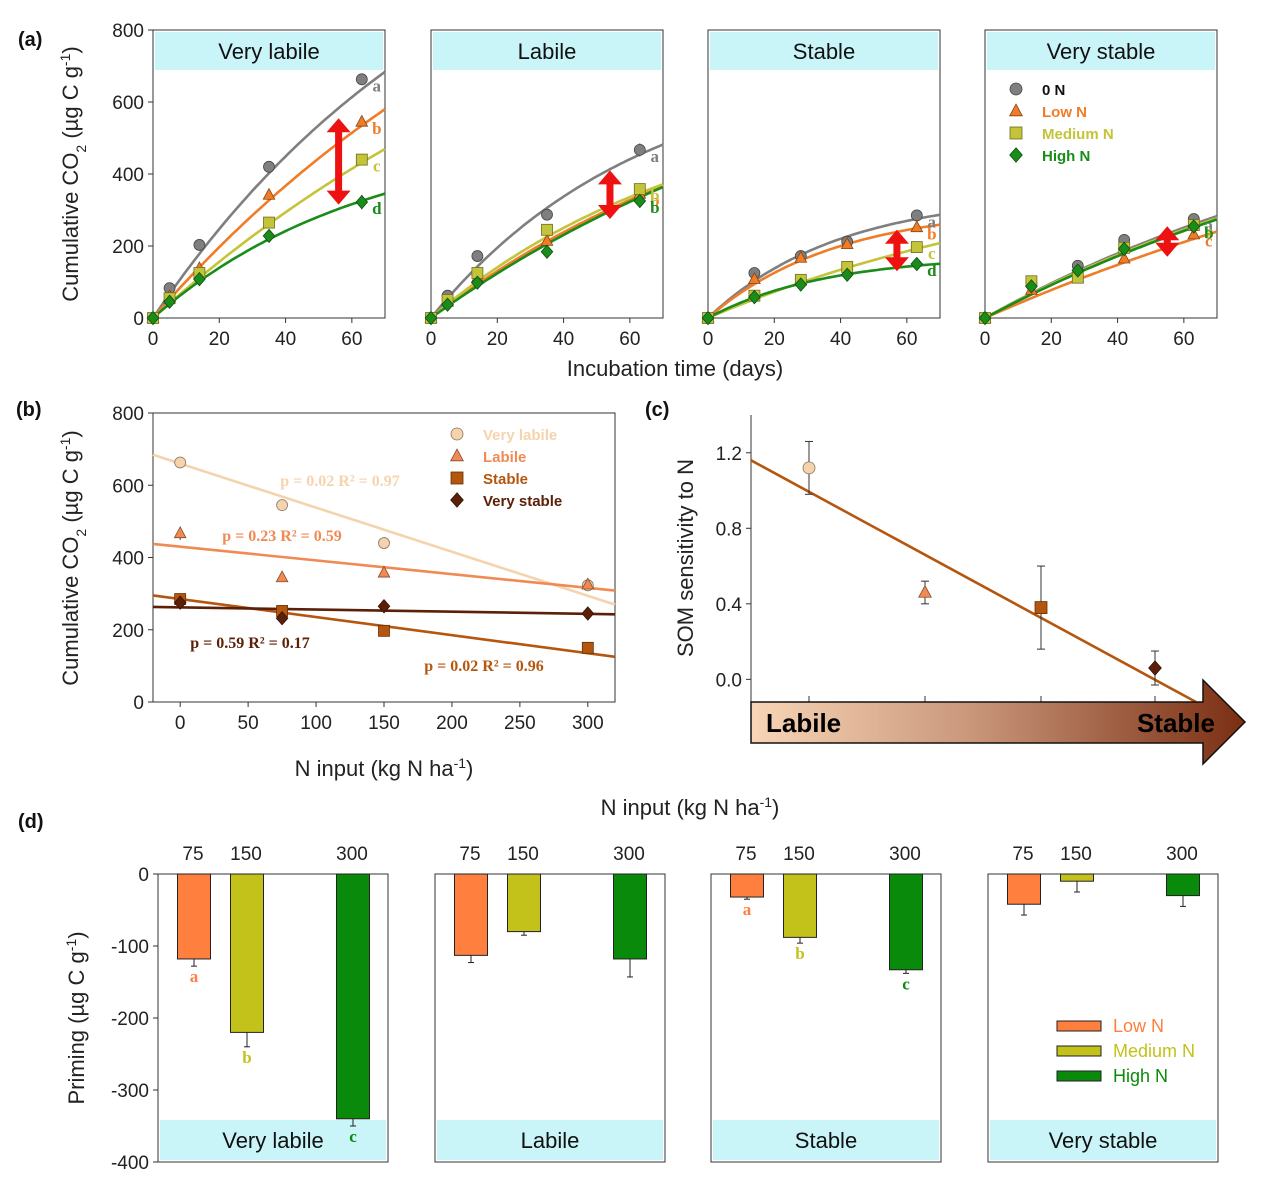  I want to click on panel-d-3: Very stable 75 150 300, so click(1103, 1003).